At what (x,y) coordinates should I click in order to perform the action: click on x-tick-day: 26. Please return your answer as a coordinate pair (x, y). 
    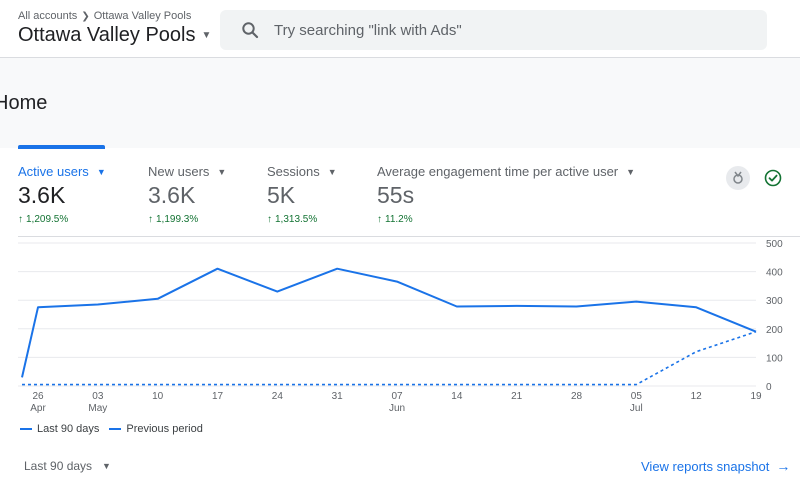
    Looking at the image, I should click on (38, 396).